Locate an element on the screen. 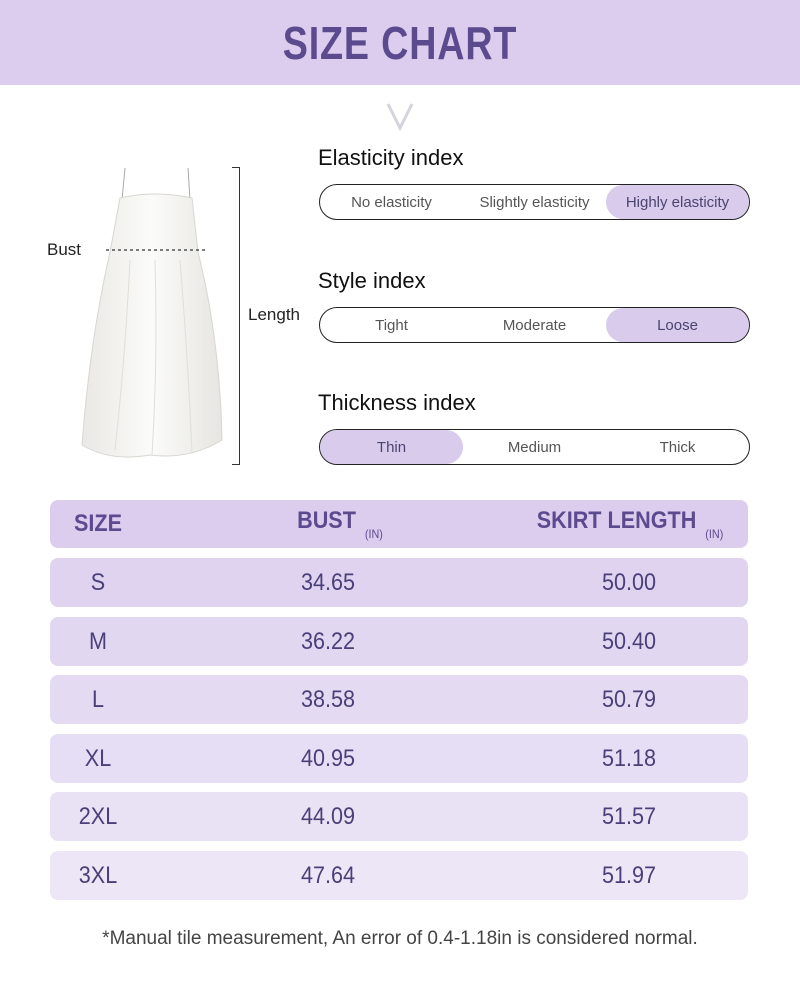 The height and width of the screenshot is (1000, 800). length-bracket is located at coordinates (236, 316).